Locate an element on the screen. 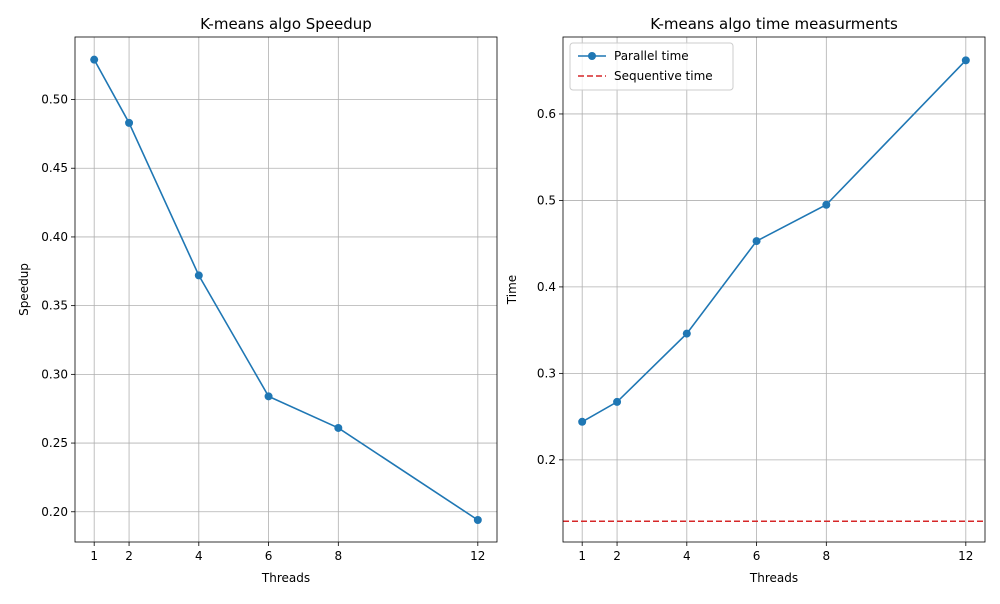  y-axis-label: Time is located at coordinates (512, 290).